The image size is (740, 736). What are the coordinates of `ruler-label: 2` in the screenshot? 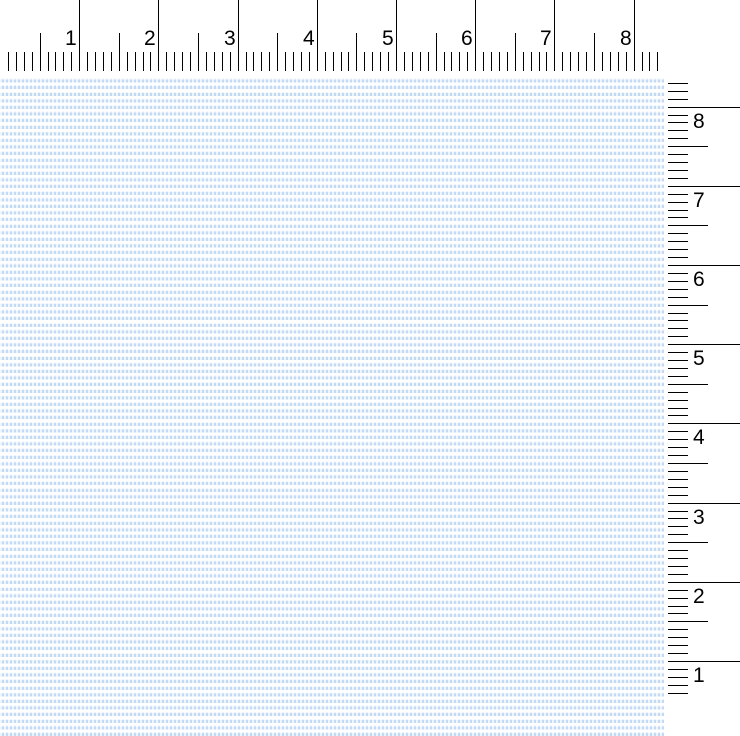 It's located at (699, 596).